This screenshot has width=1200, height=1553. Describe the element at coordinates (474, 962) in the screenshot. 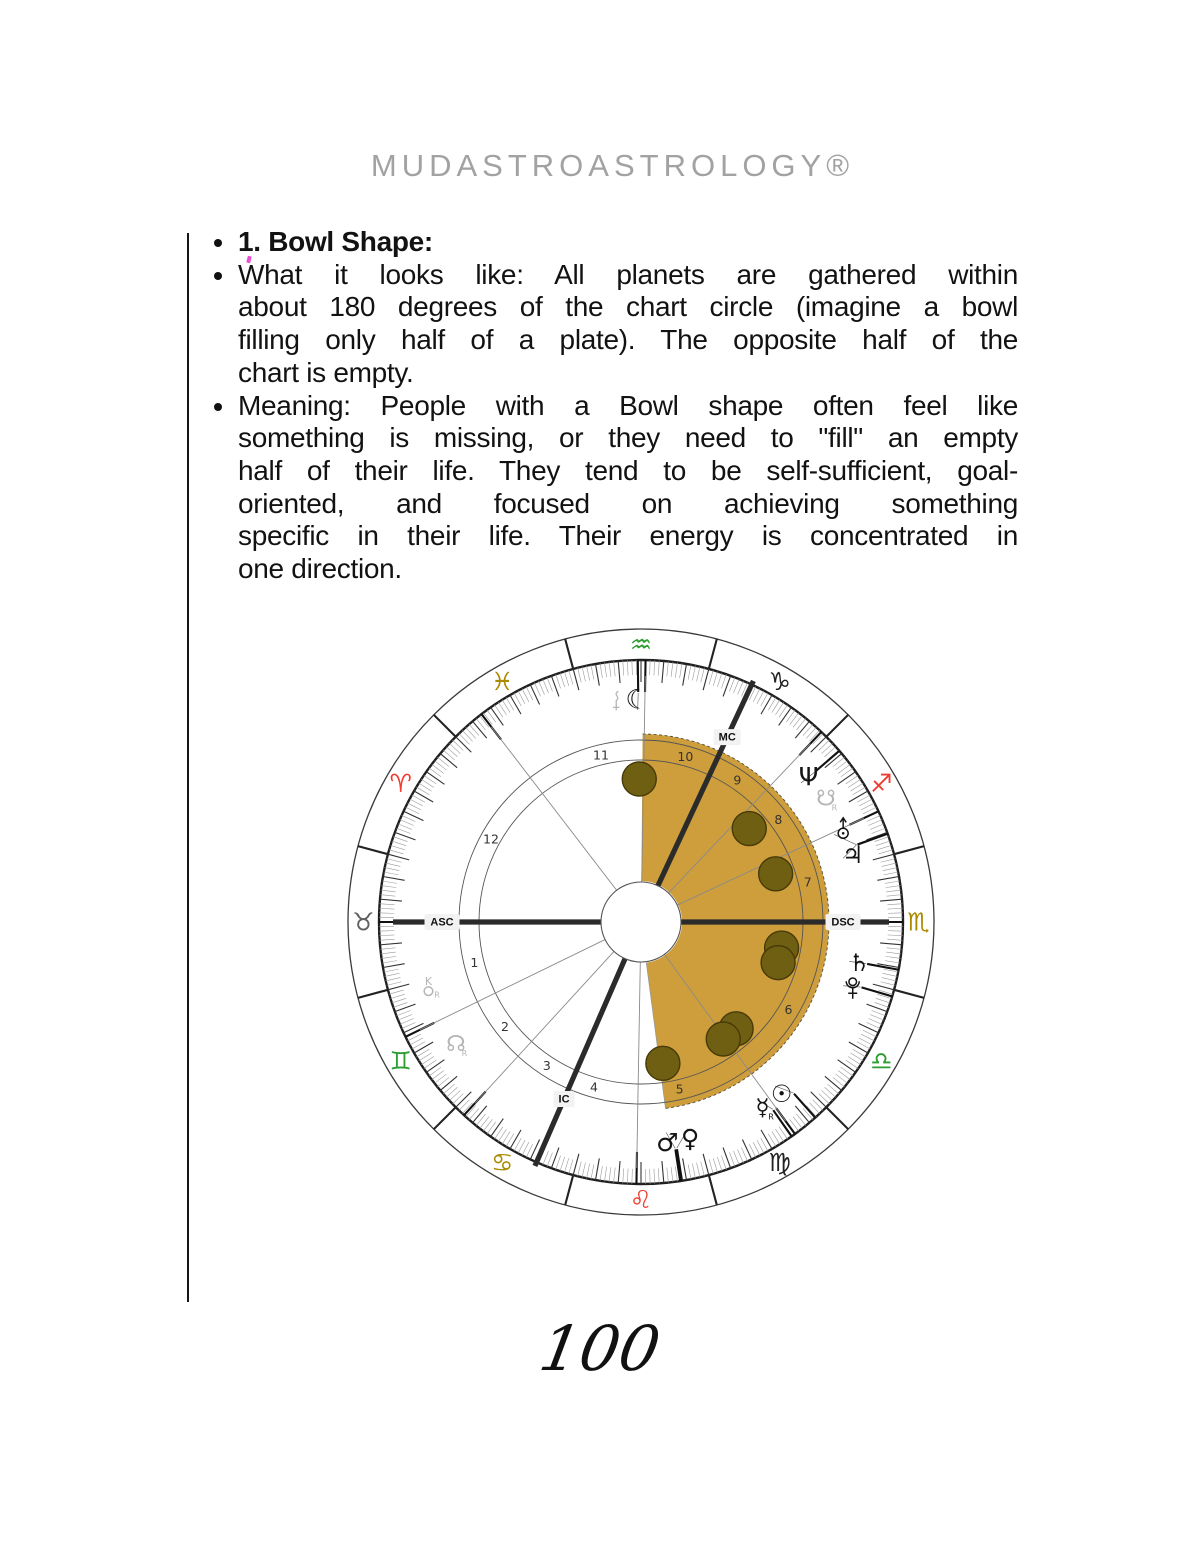

I see `house-number-1: 1` at that location.